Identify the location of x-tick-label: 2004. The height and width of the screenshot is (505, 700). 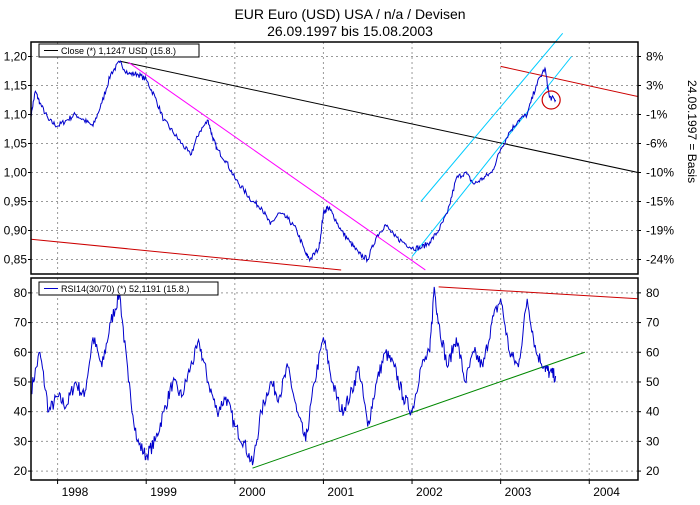
(606, 492).